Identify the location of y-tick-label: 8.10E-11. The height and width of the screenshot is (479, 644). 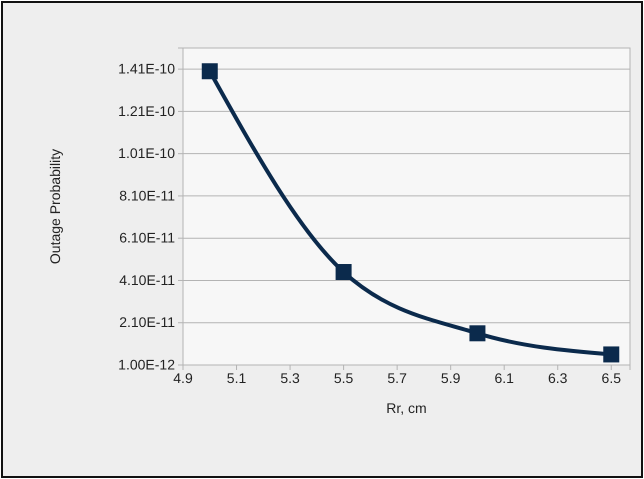
(147, 195).